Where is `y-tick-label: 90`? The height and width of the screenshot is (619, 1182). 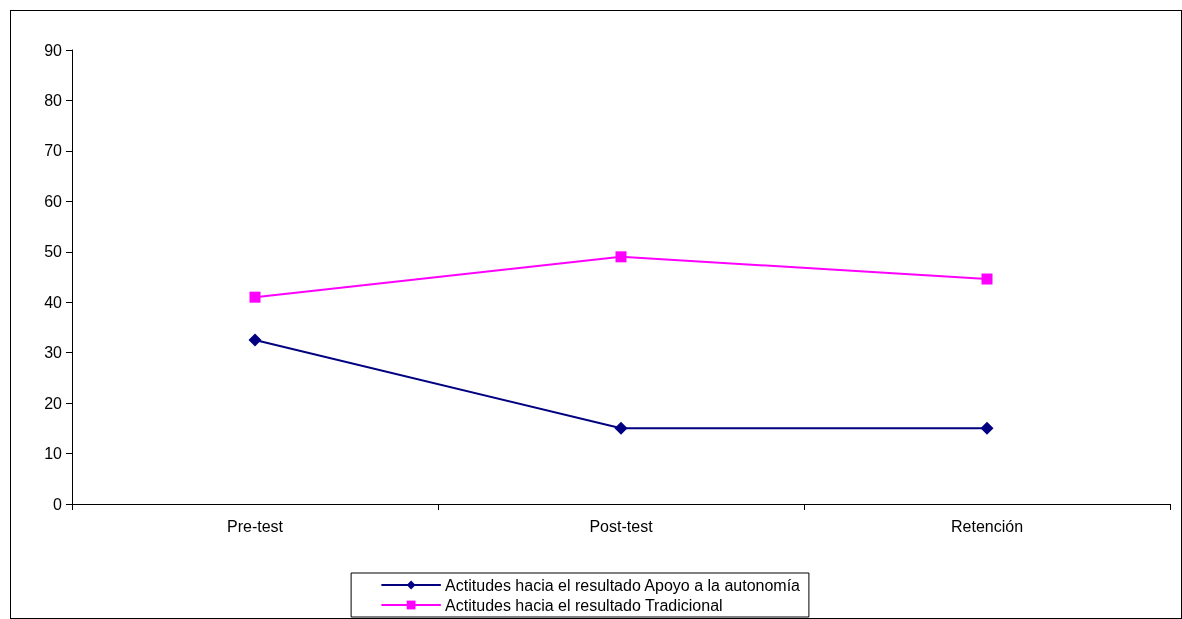 y-tick-label: 90 is located at coordinates (53, 50).